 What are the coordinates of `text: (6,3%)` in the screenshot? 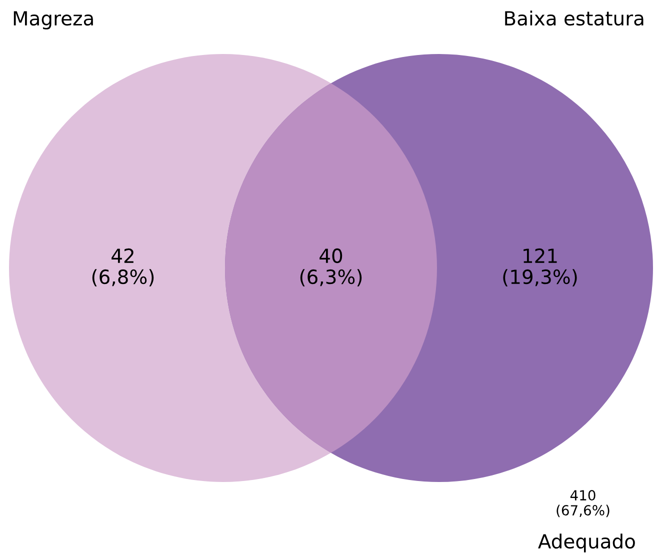 It's located at (331, 277).